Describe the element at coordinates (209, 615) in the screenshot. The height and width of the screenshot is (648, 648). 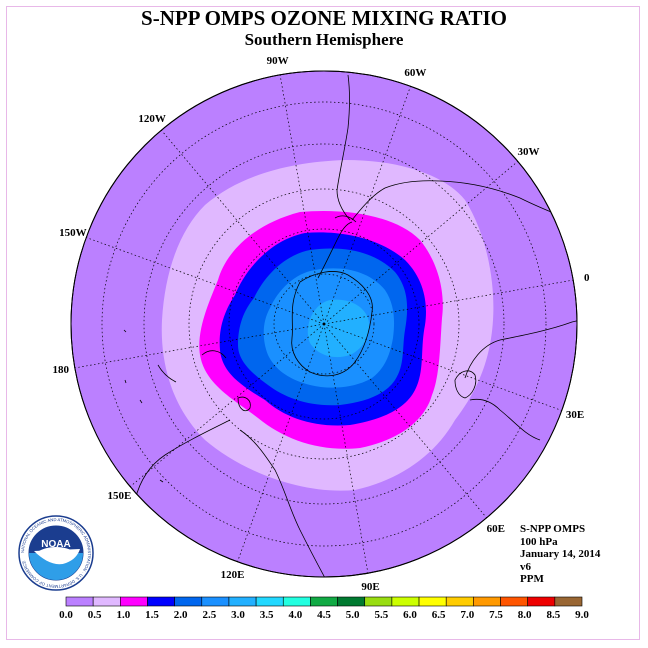
I see `legend-tick-label: 2.5` at that location.